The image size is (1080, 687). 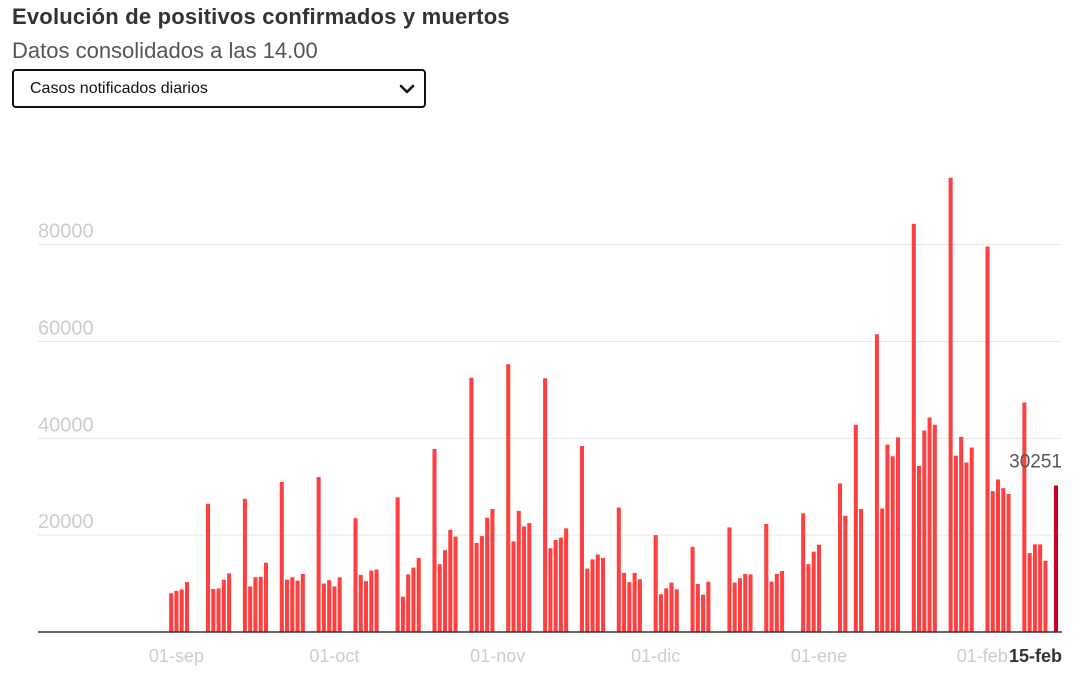 What do you see at coordinates (66, 425) in the screenshot?
I see `y-tick-label: 40000` at bounding box center [66, 425].